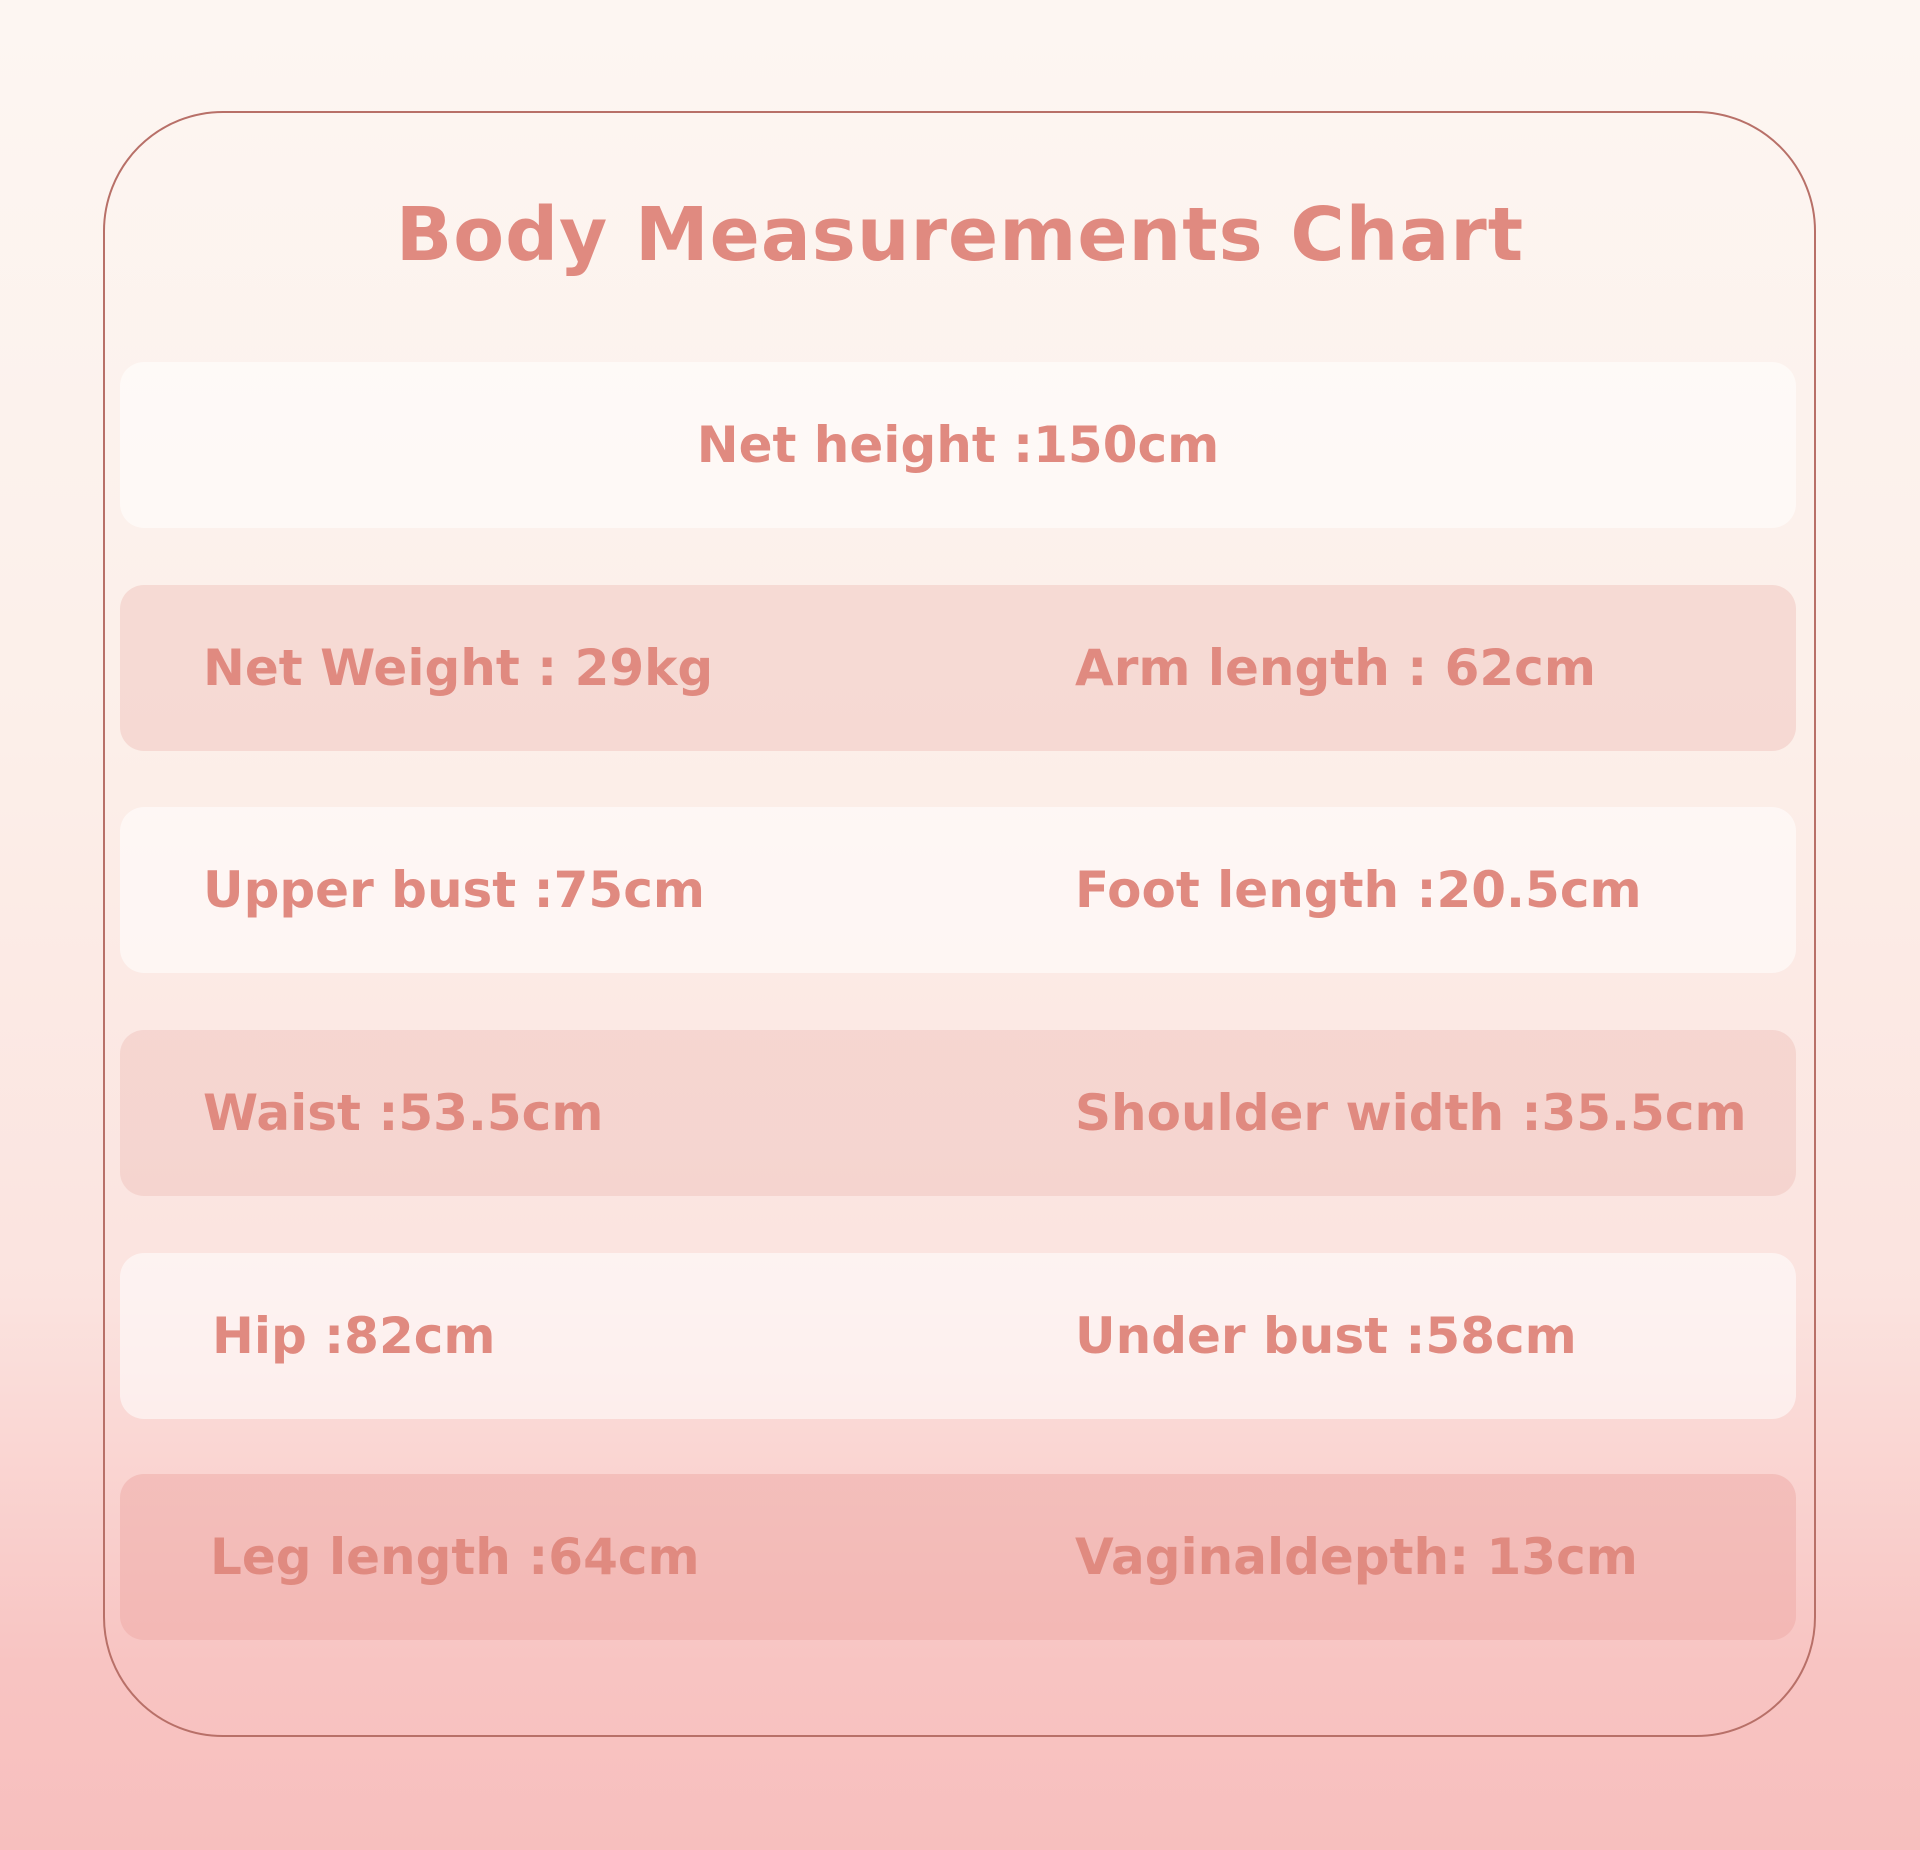 This screenshot has height=1850, width=1920. I want to click on upper-bust-value: Upper bust :75cm, so click(454, 890).